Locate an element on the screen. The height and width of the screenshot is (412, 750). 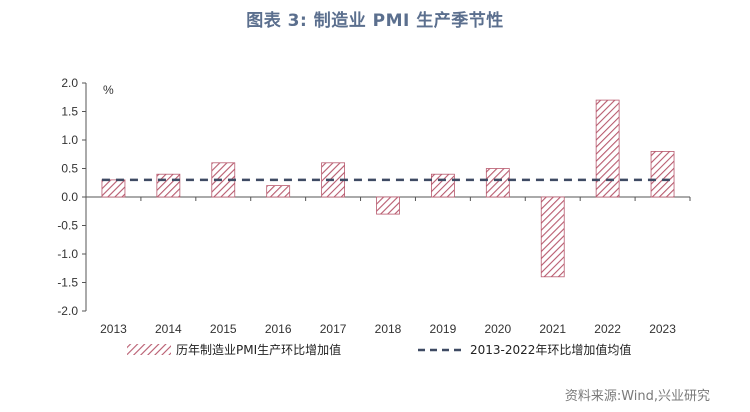
bar-2014 is located at coordinates (168, 185).